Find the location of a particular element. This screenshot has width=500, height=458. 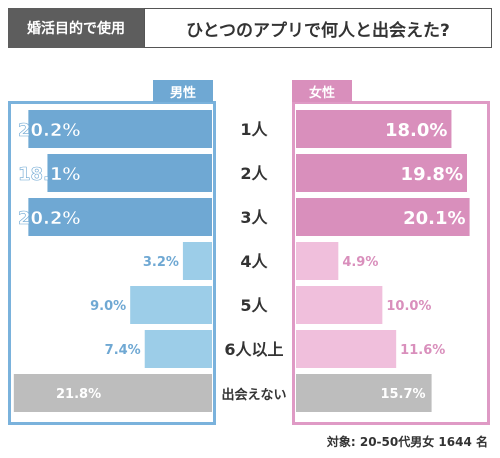

value-label-male-2: 20.2% is located at coordinates (49, 218).